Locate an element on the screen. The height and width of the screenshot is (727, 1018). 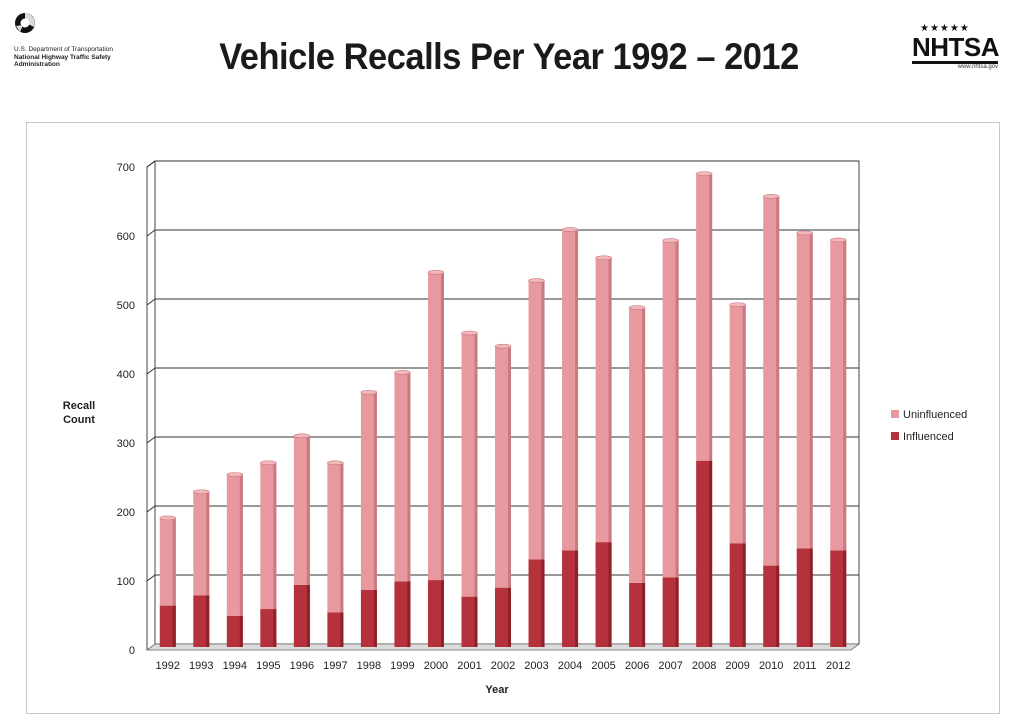
y-tick-label: 0 is located at coordinates (132, 651).